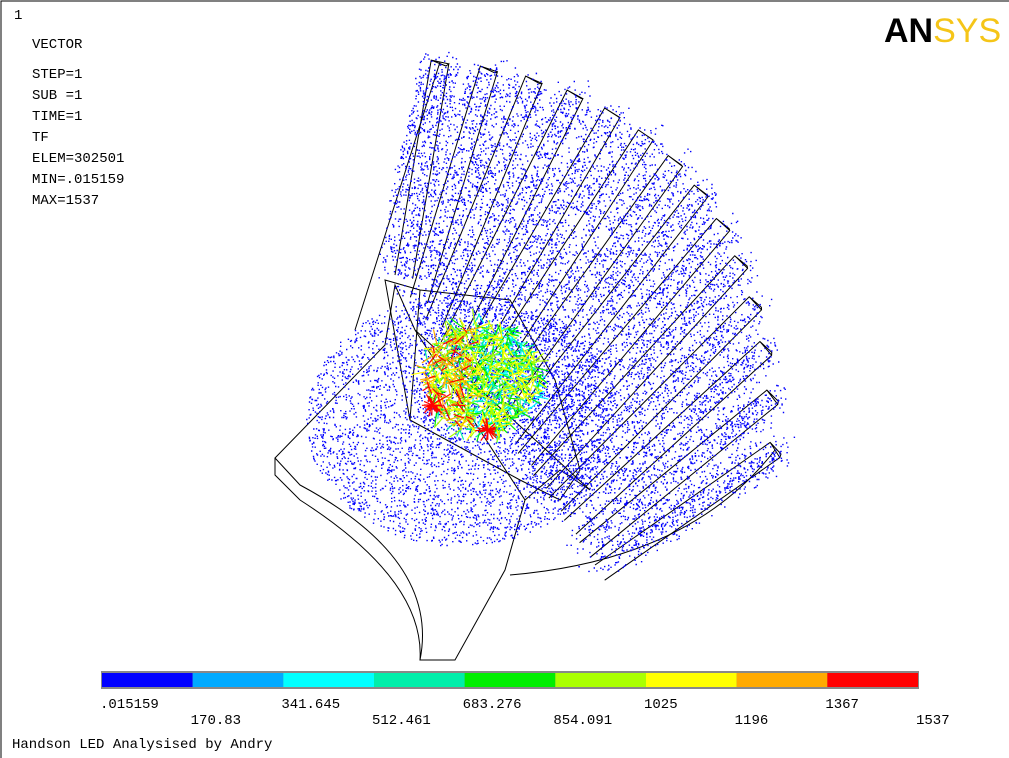  I want to click on legend-label: 683.276, so click(492, 705).